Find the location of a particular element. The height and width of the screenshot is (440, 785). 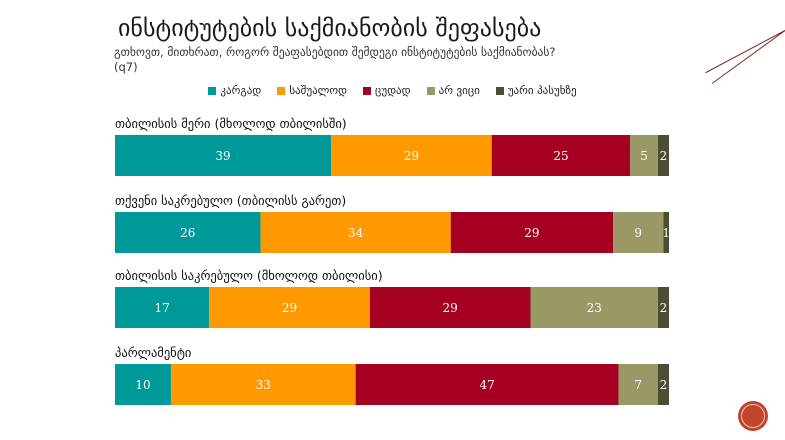

legend-swatch-good is located at coordinates (212, 90).